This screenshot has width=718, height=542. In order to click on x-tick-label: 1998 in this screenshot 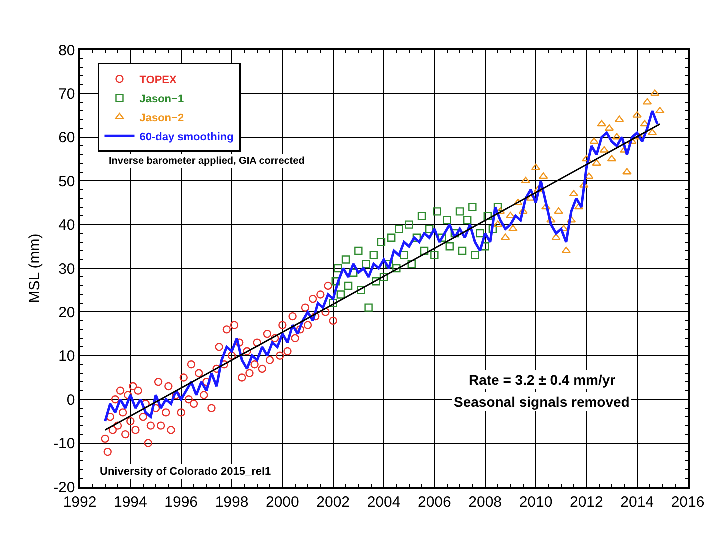, I will do `click(232, 502)`.